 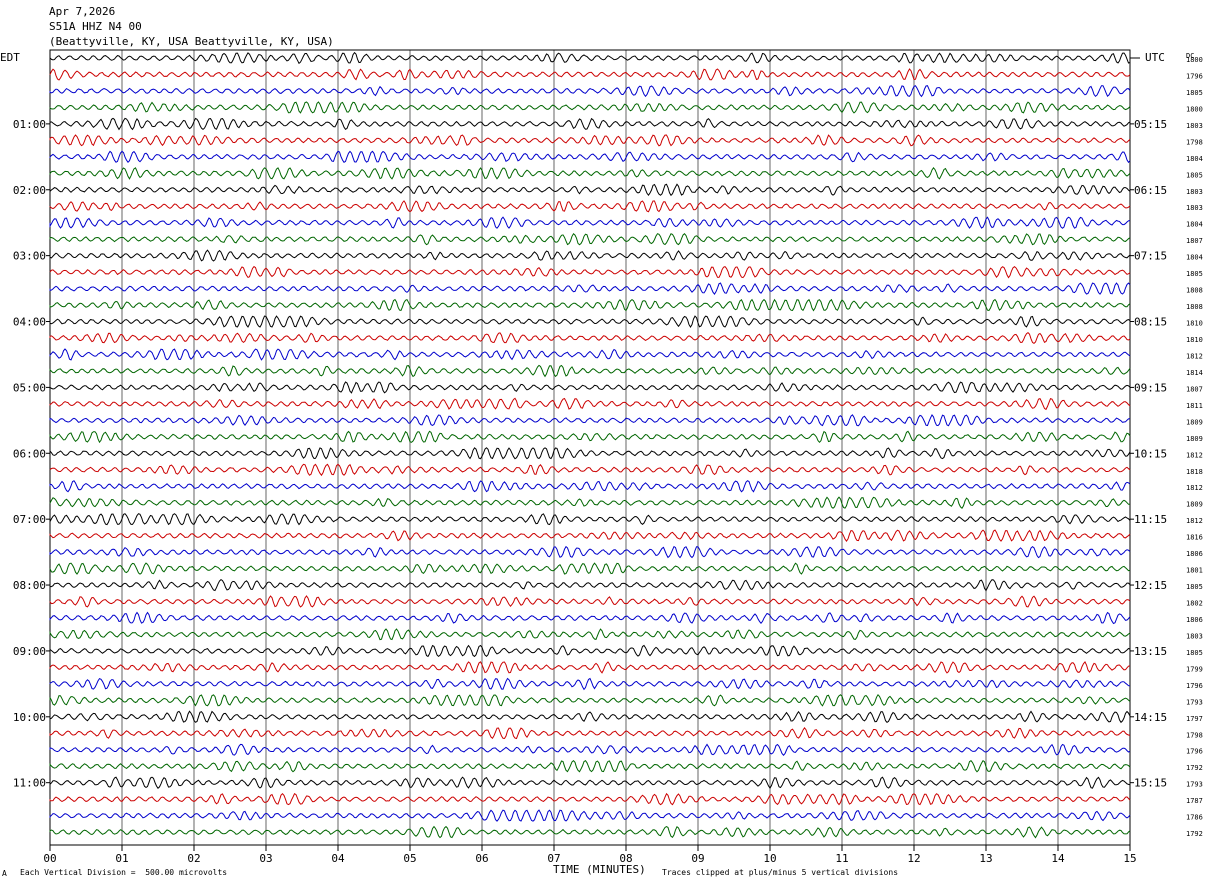 I want to click on utc-hour-label: 05:15, so click(x=1150, y=124).